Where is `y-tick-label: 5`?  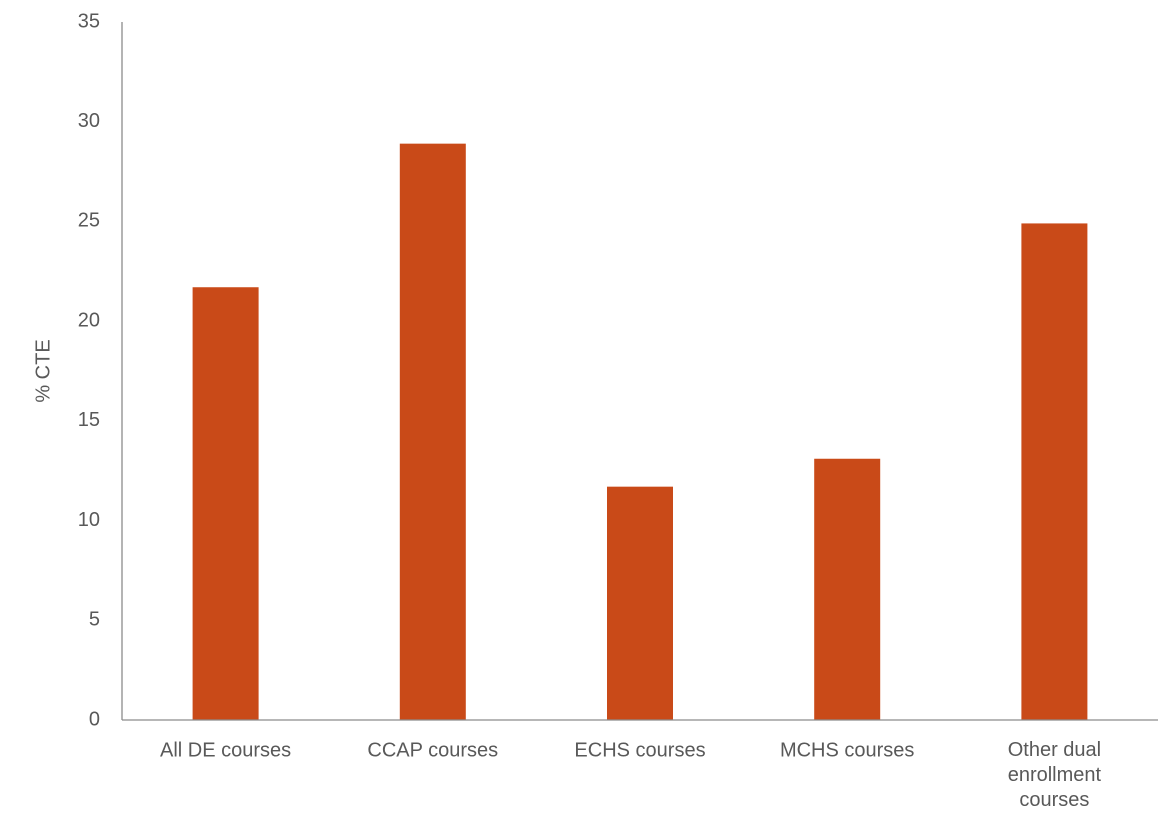 y-tick-label: 5 is located at coordinates (94, 620).